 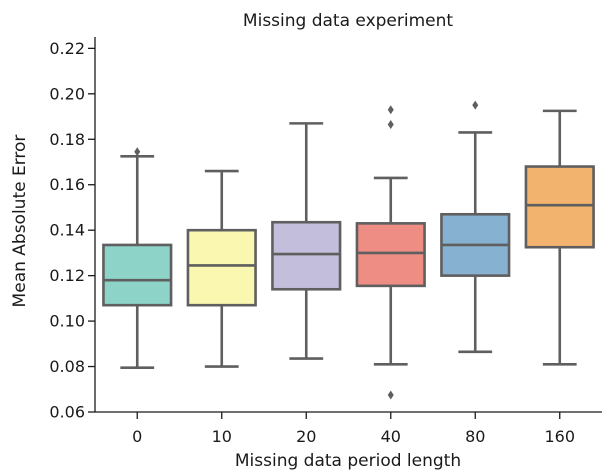 What do you see at coordinates (67, 184) in the screenshot?
I see `y-tick-label: 0.16` at bounding box center [67, 184].